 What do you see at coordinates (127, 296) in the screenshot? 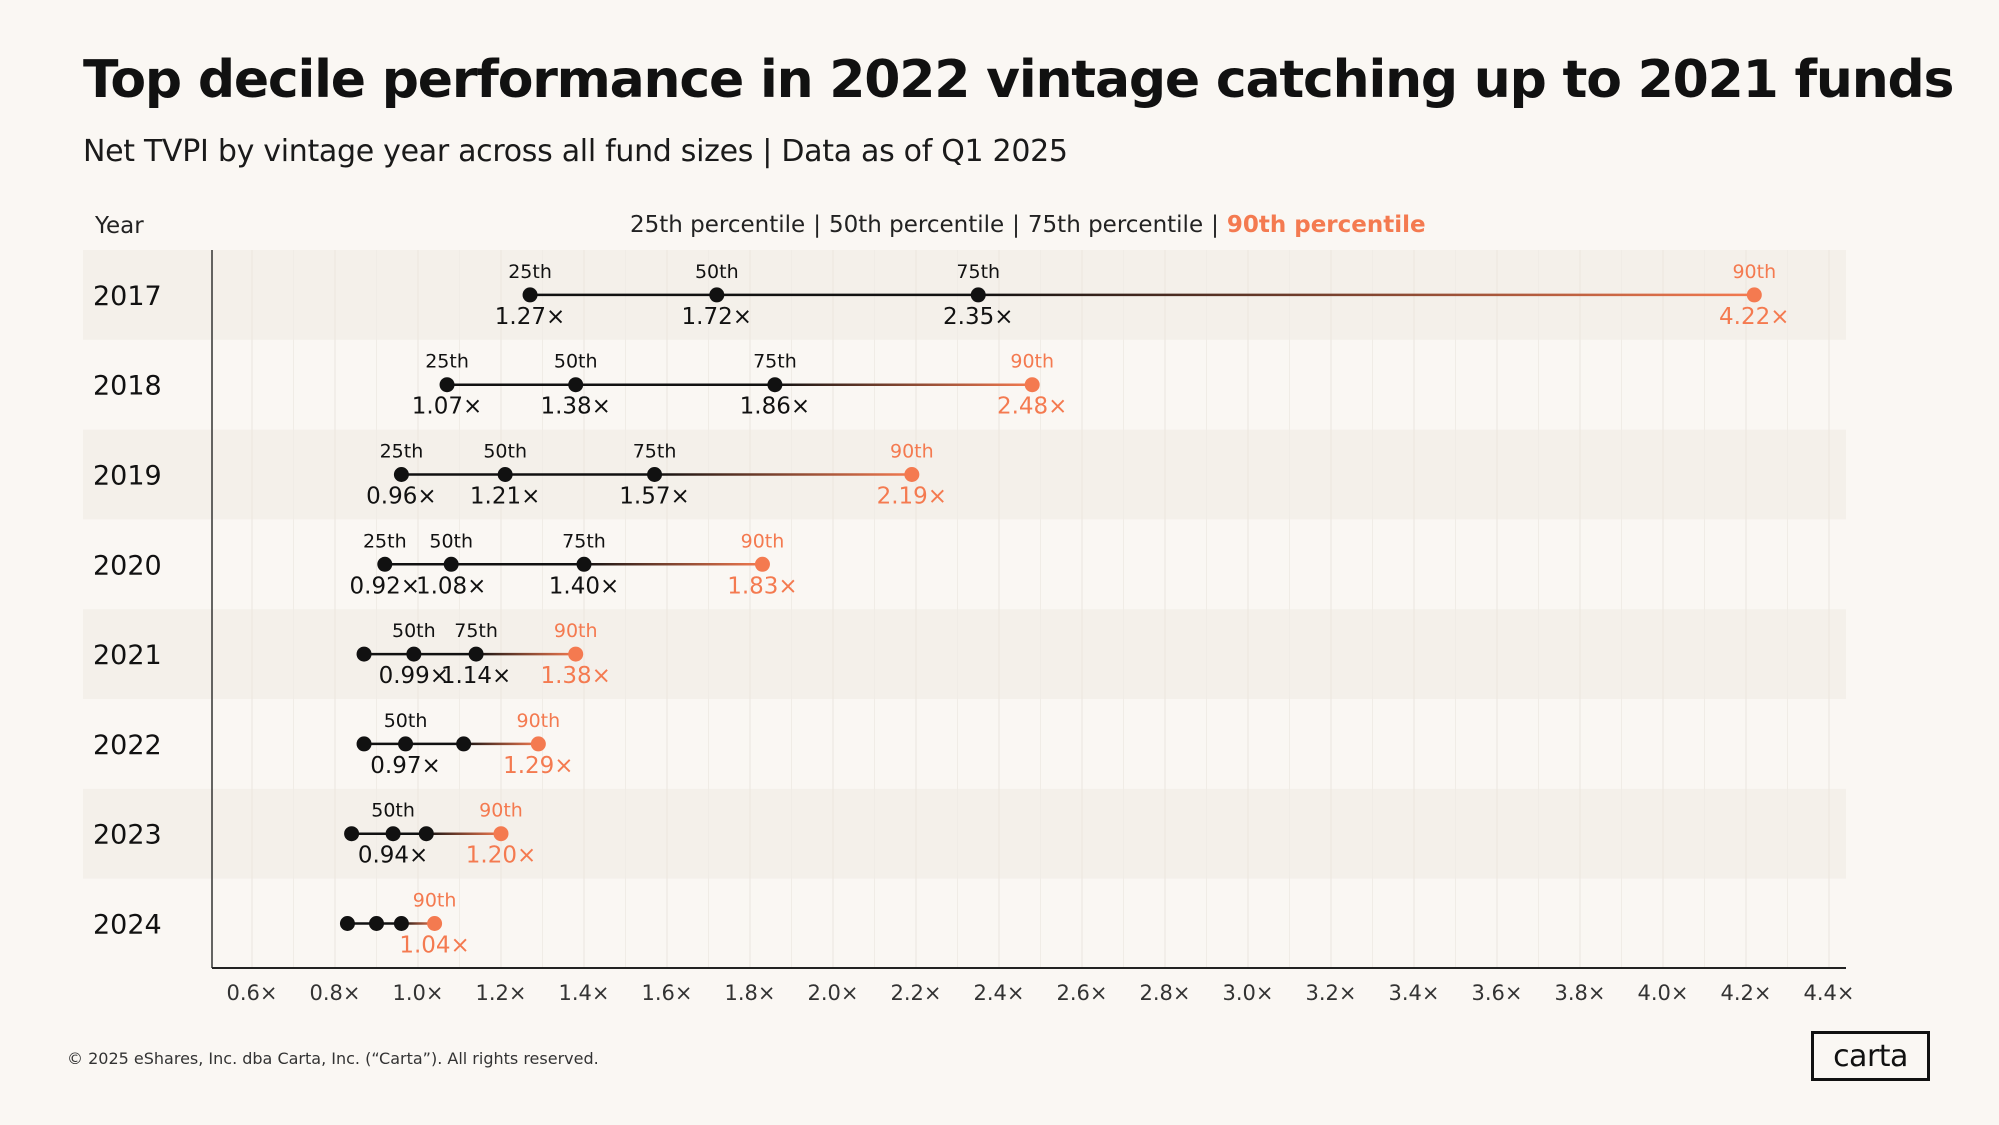
I see `year-label: 2017` at bounding box center [127, 296].